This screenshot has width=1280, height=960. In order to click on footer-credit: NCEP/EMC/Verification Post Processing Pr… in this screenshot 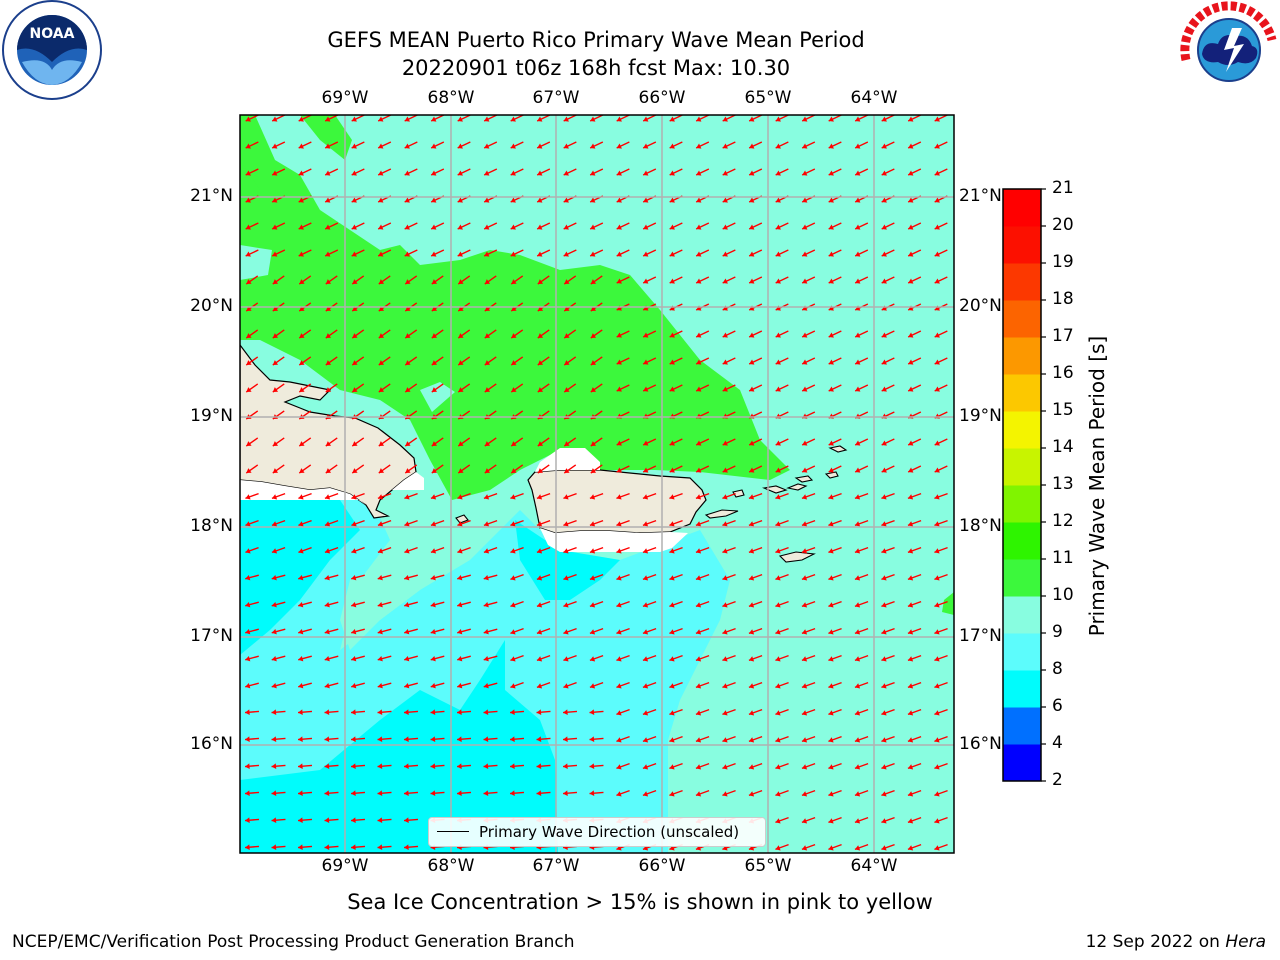, I will do `click(293, 942)`.